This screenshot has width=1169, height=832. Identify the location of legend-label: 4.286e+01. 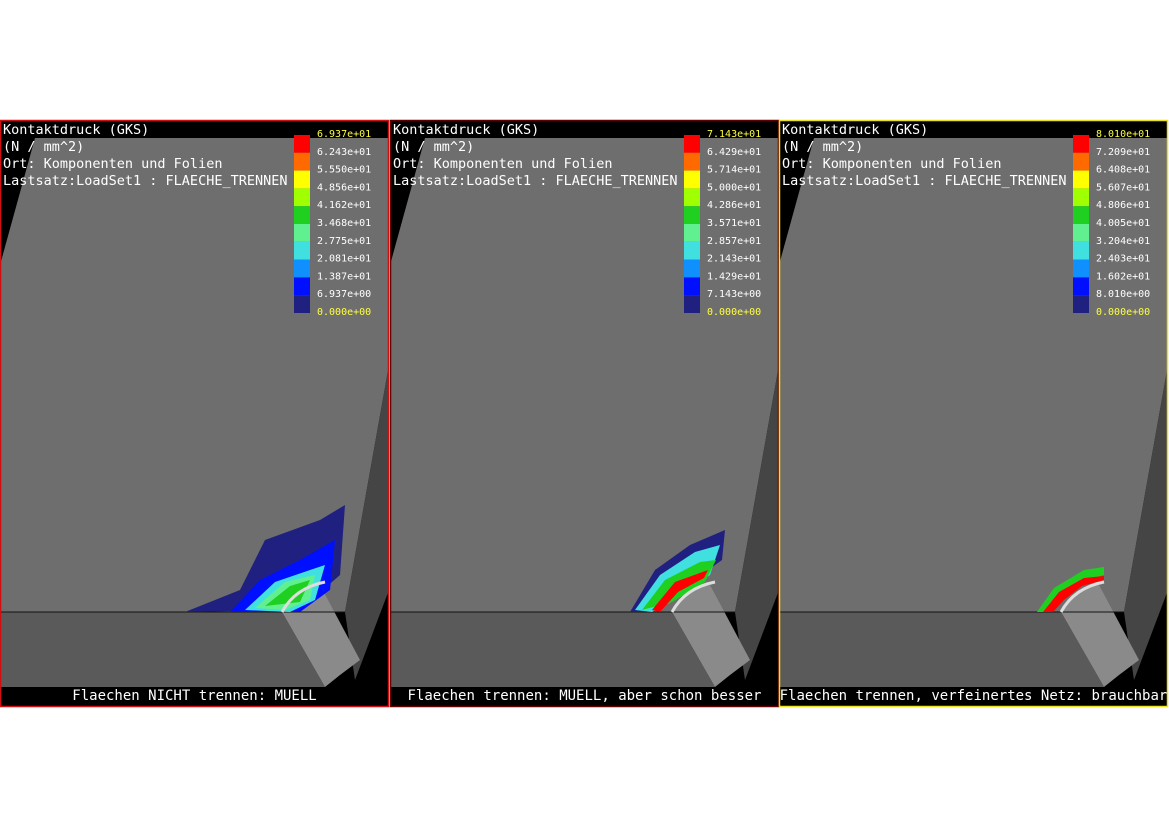
(734, 205).